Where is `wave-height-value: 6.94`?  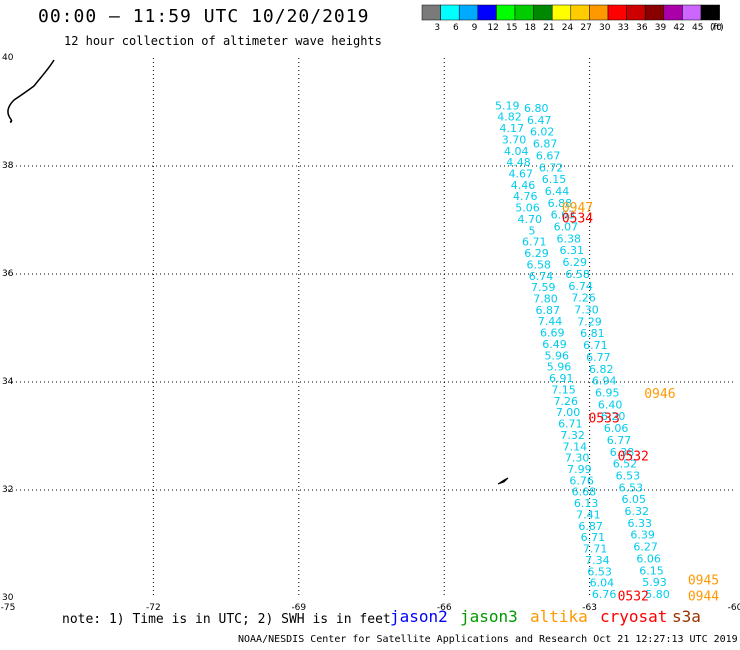
wave-height-value: 6.94 is located at coordinates (604, 381).